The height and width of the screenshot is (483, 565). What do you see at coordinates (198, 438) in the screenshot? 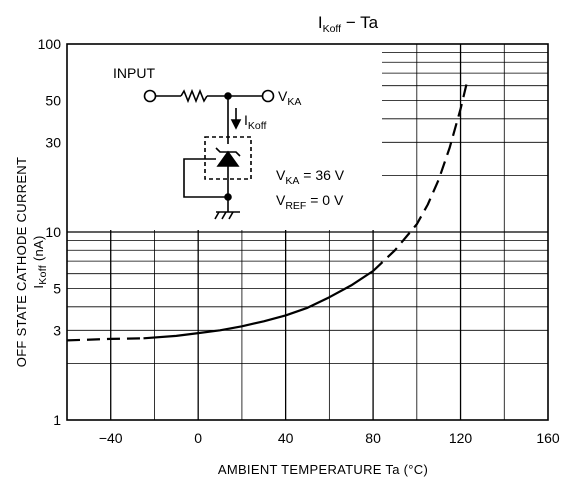
I see `x-tick-label: 0` at bounding box center [198, 438].